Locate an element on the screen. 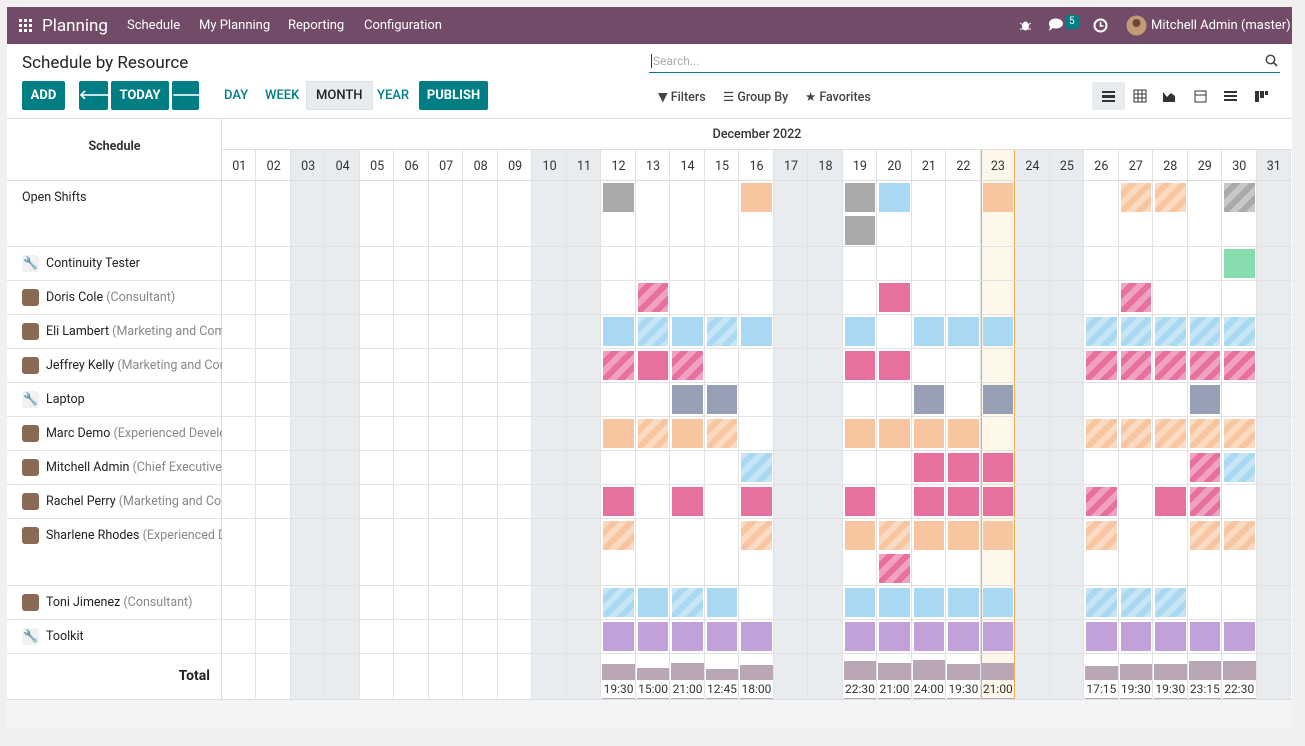  scale-button: YEAR is located at coordinates (393, 95).